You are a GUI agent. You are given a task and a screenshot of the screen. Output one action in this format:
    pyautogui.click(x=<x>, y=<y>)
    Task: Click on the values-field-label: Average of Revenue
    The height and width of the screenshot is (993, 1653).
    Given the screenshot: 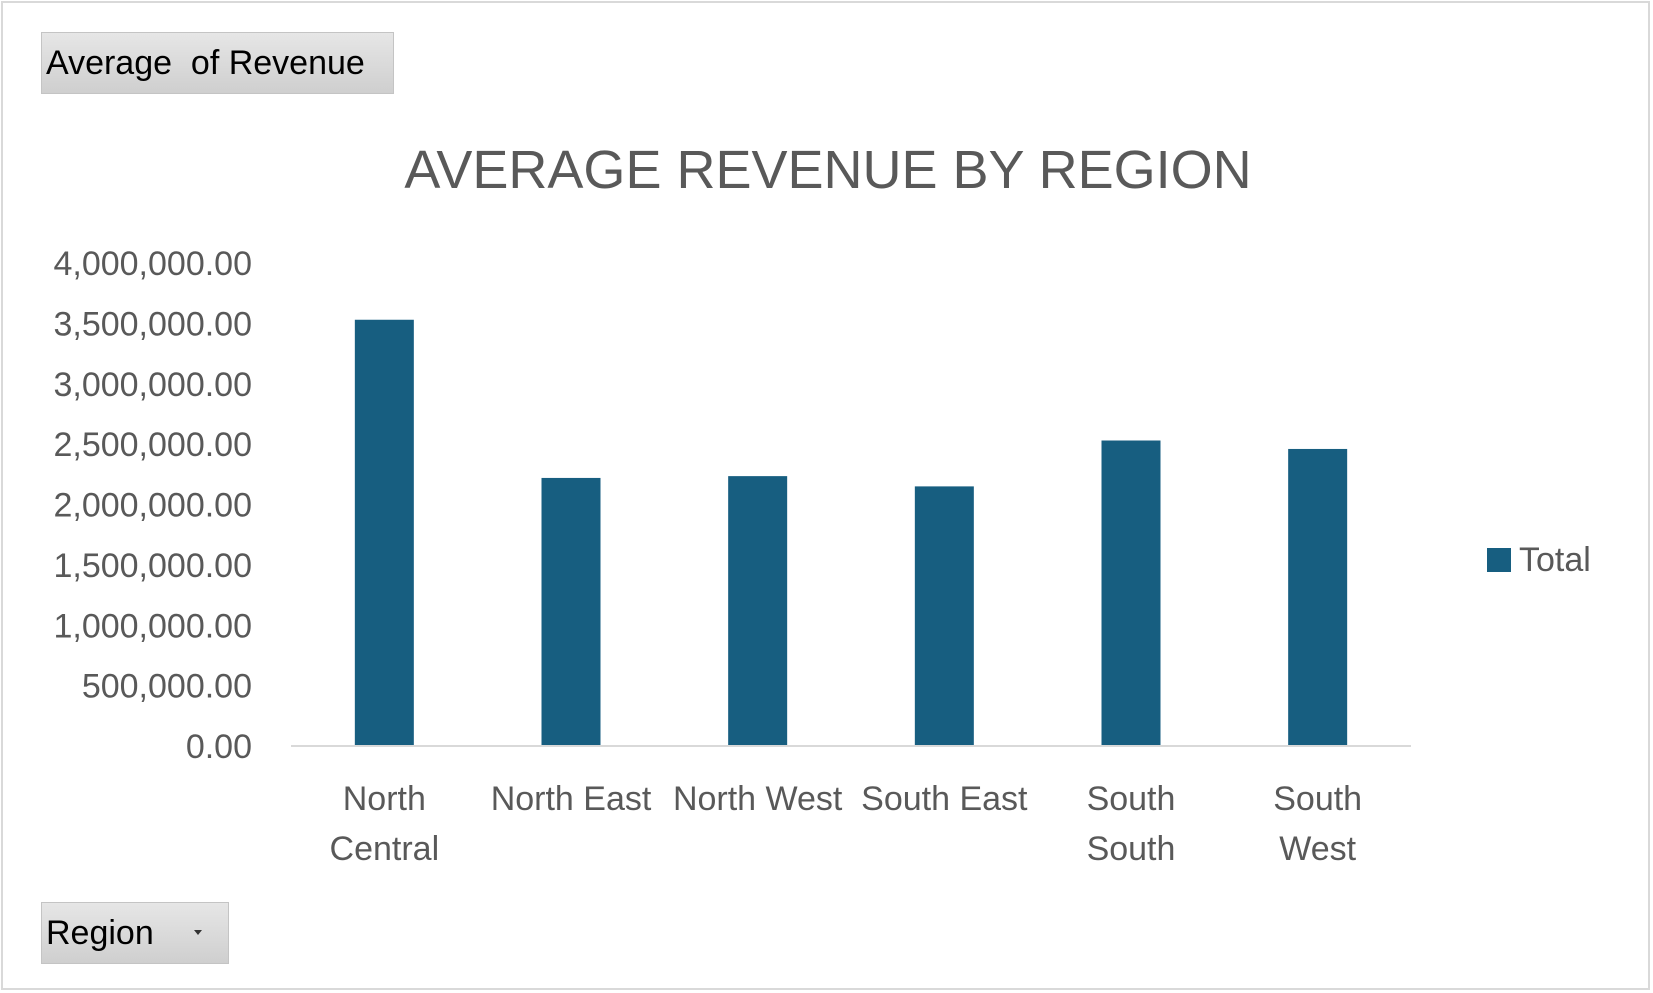 What is the action you would take?
    pyautogui.click(x=205, y=62)
    